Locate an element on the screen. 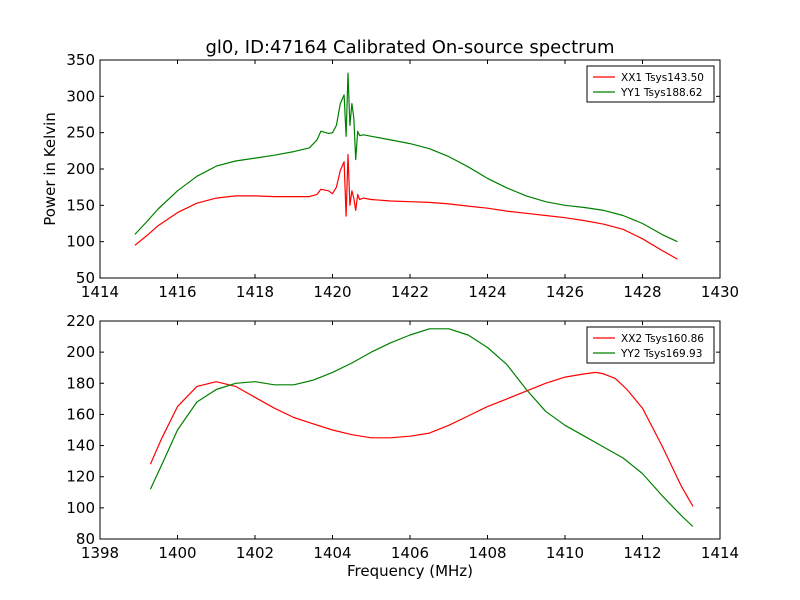  top-y-tick-label: 250 is located at coordinates (80, 133).